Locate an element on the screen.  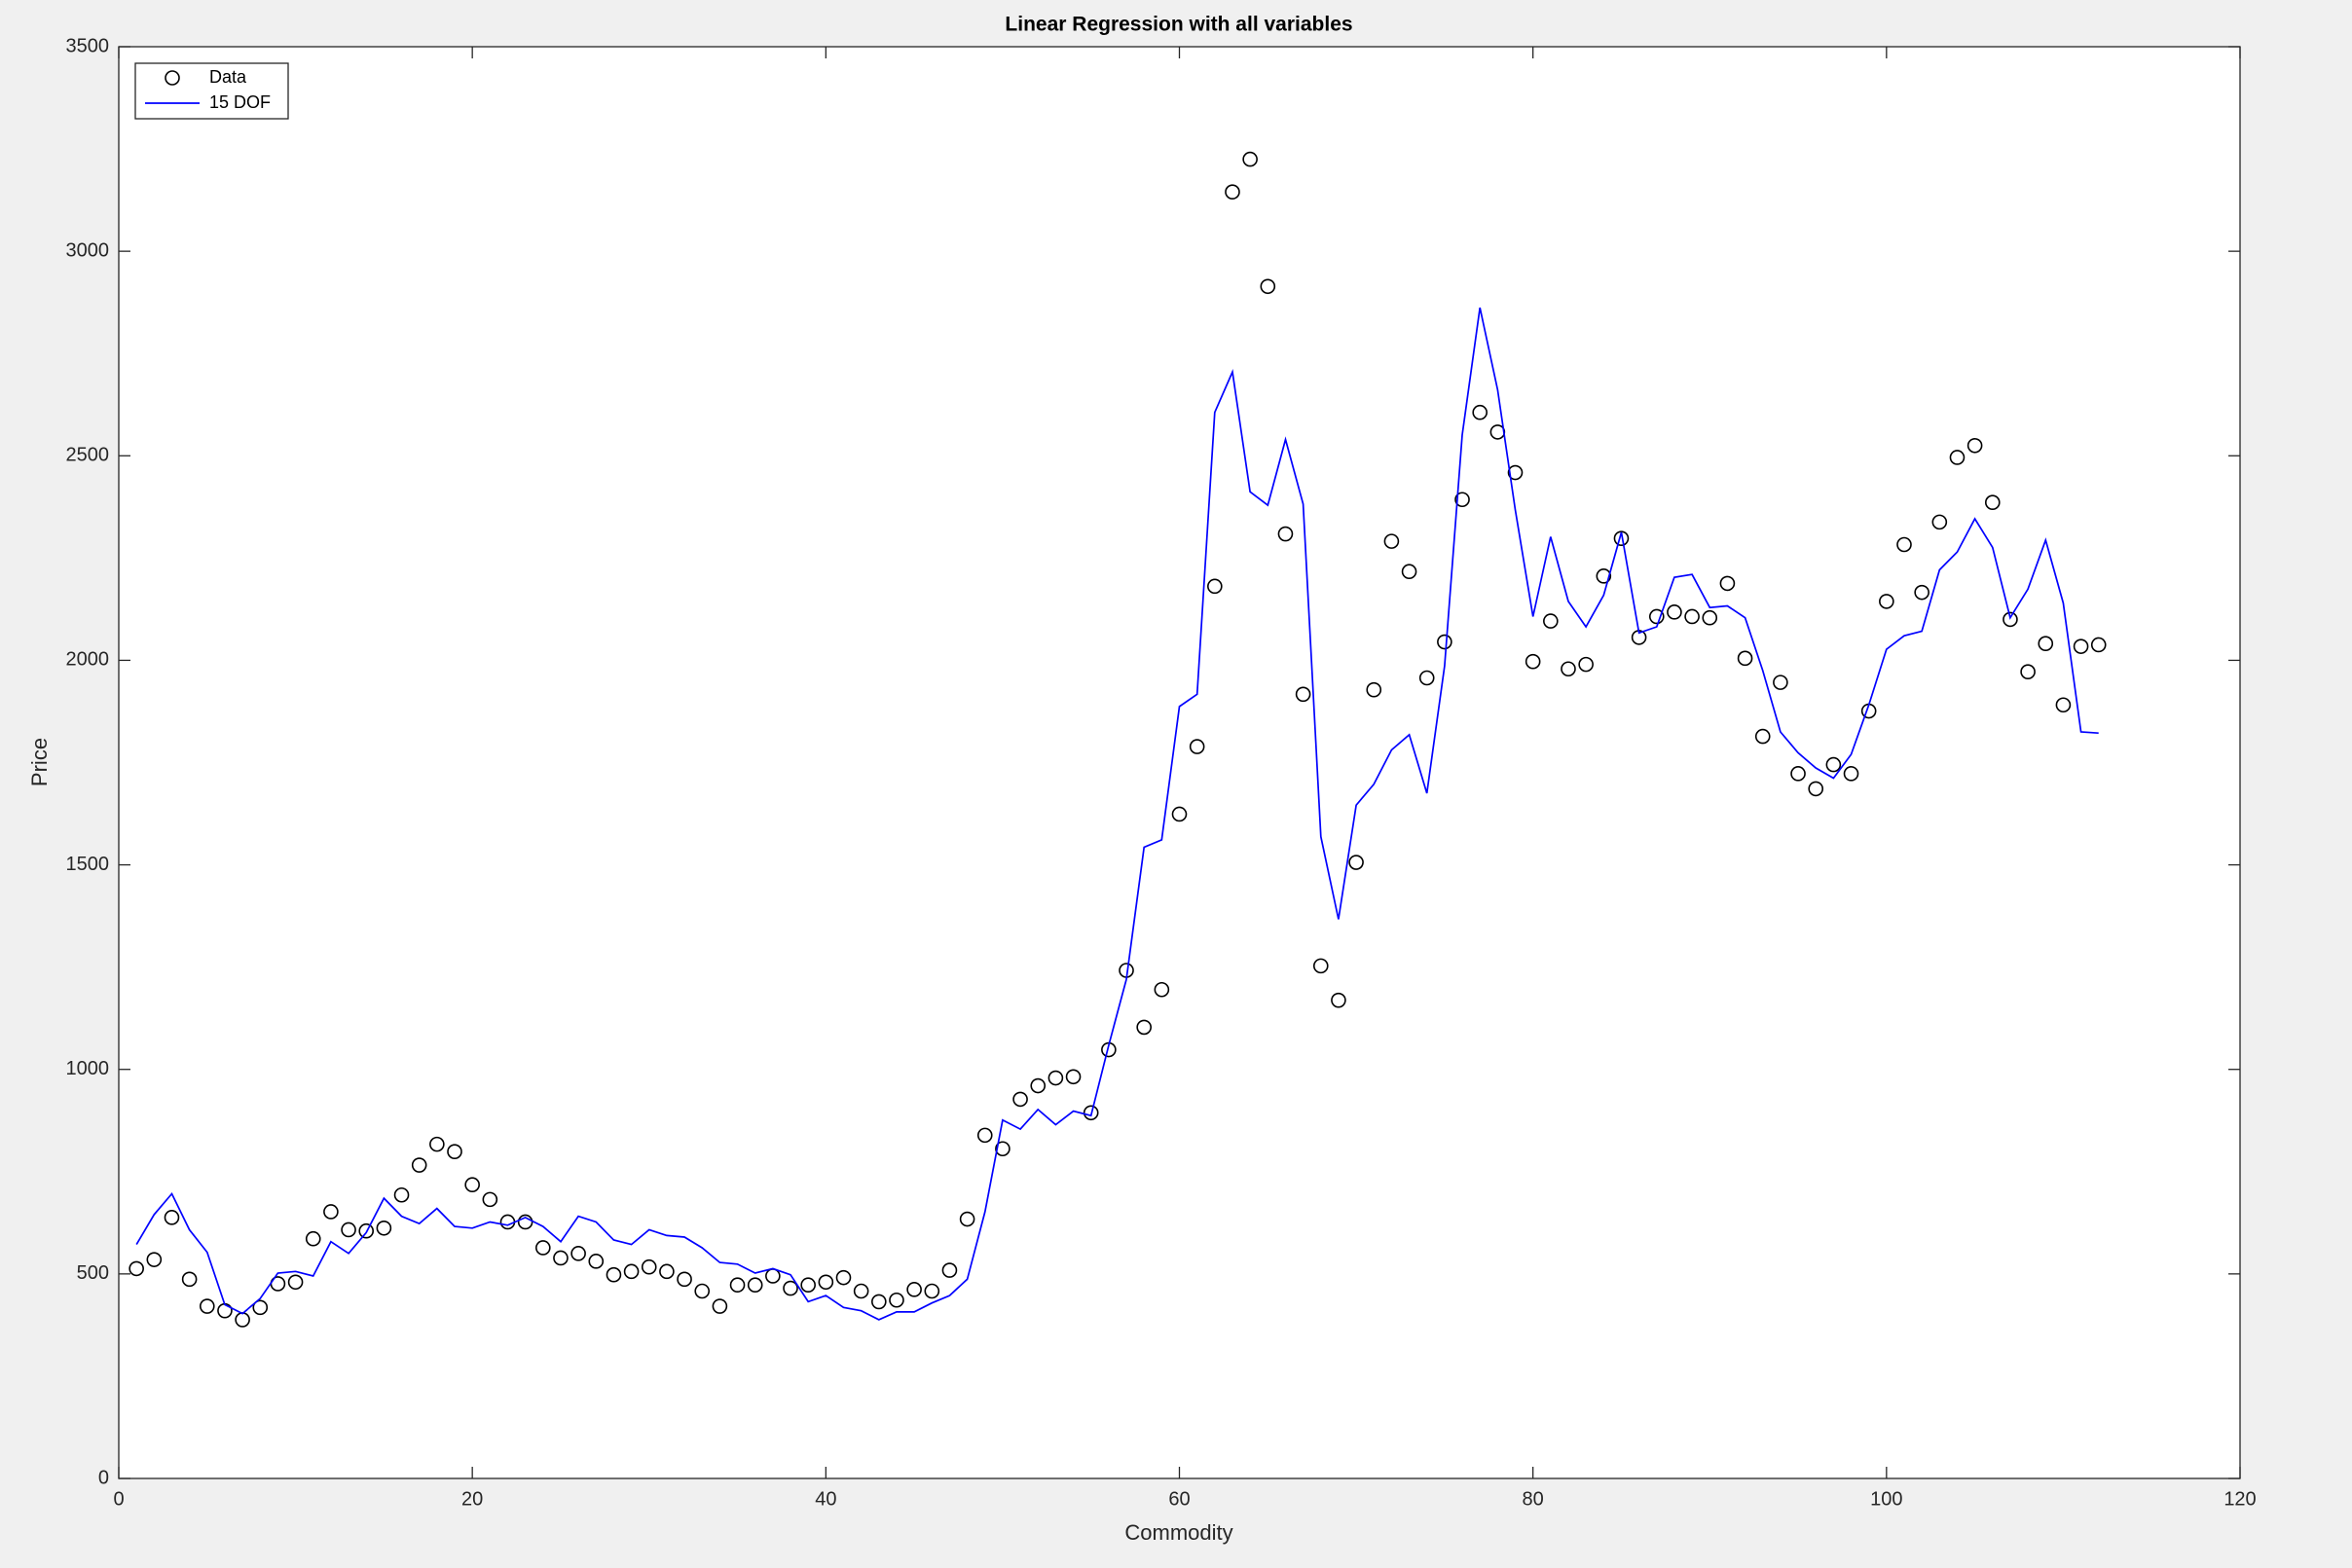
y-tick-label: 0 is located at coordinates (103, 1477).